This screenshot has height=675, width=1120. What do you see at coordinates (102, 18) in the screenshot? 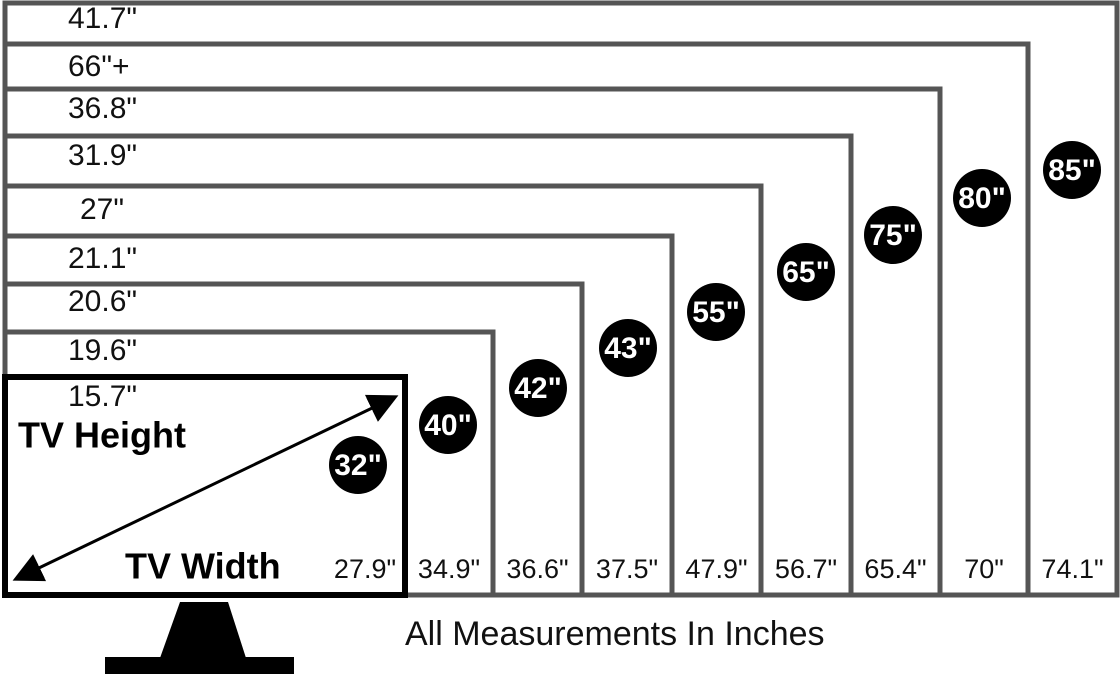
I see `height-value: 41.7"` at bounding box center [102, 18].